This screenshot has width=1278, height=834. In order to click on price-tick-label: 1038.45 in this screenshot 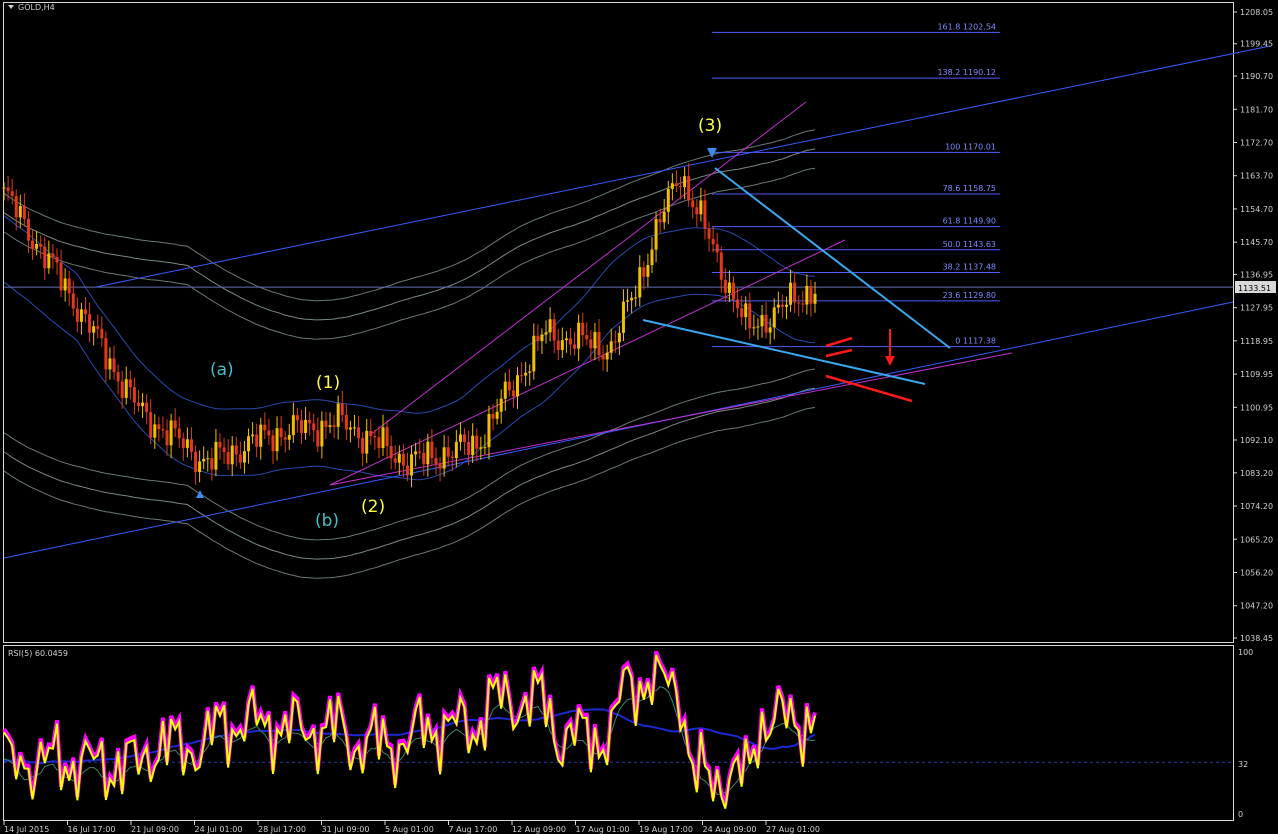, I will do `click(1256, 638)`.